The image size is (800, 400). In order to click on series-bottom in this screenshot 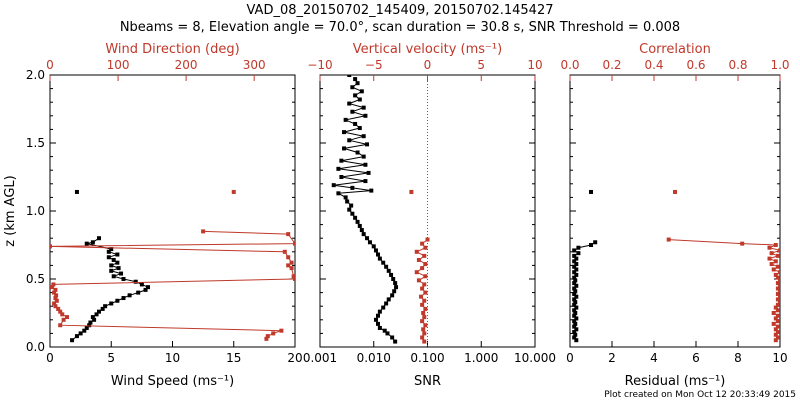, I will do `click(365, 209)`.